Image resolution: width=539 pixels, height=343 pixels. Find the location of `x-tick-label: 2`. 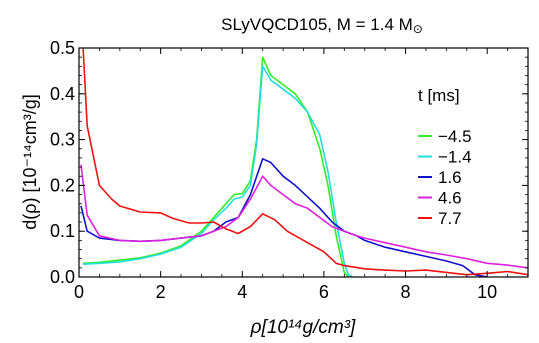

x-tick-label: 2 is located at coordinates (161, 292).